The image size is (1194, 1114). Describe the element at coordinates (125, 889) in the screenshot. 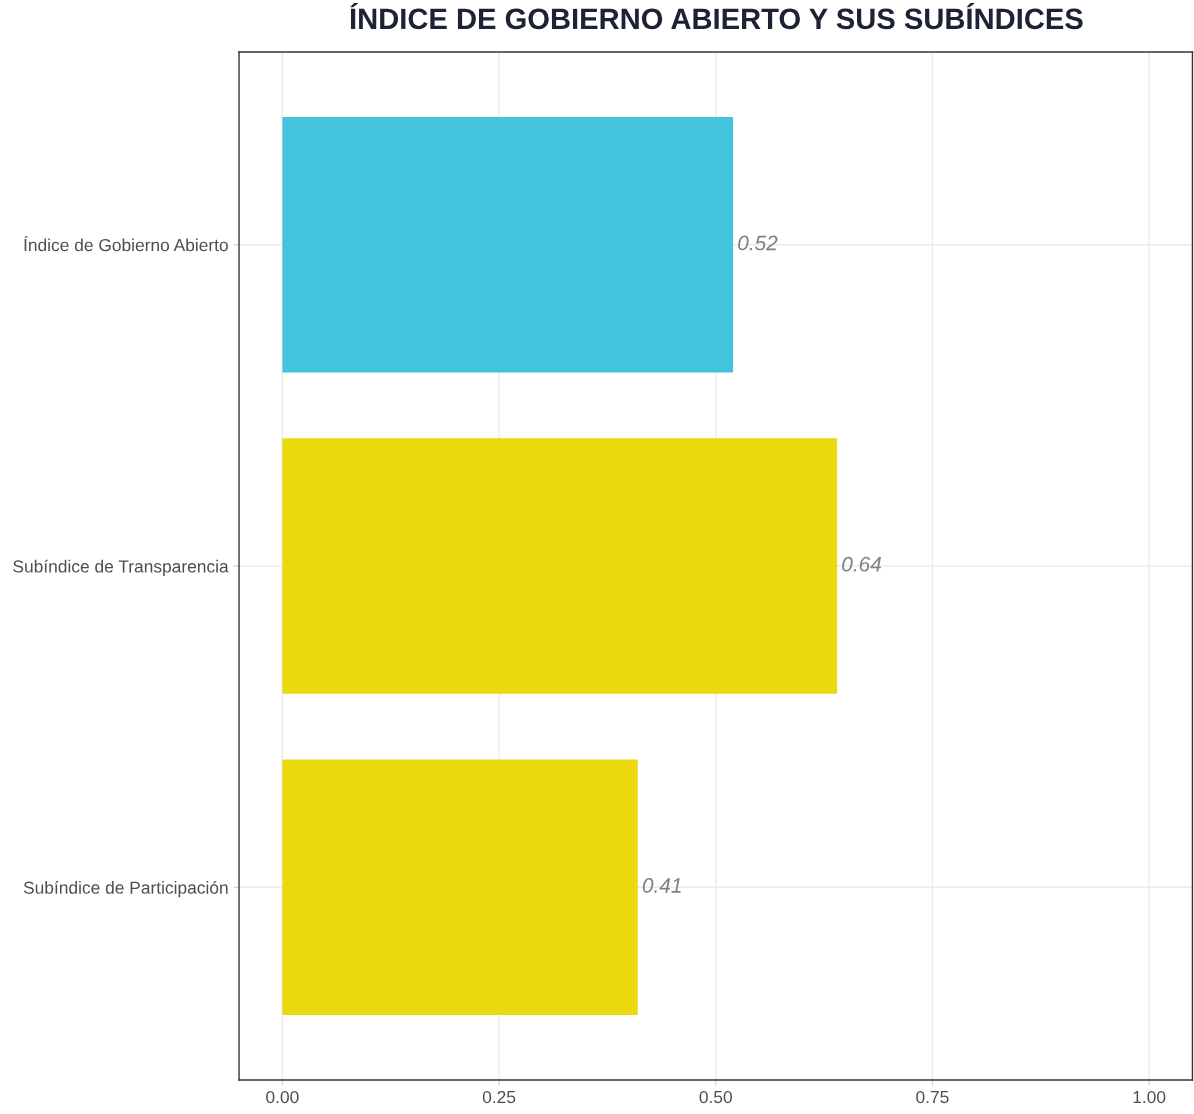

I see `y-tick-label: Subíndice de Participación` at that location.